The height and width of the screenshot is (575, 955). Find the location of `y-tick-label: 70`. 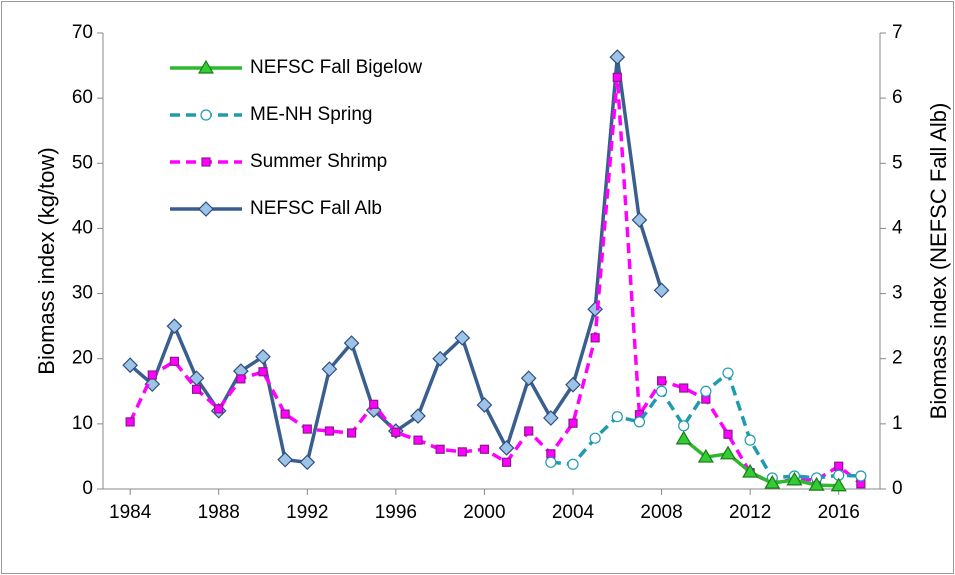

y-tick-label: 70 is located at coordinates (82, 32).